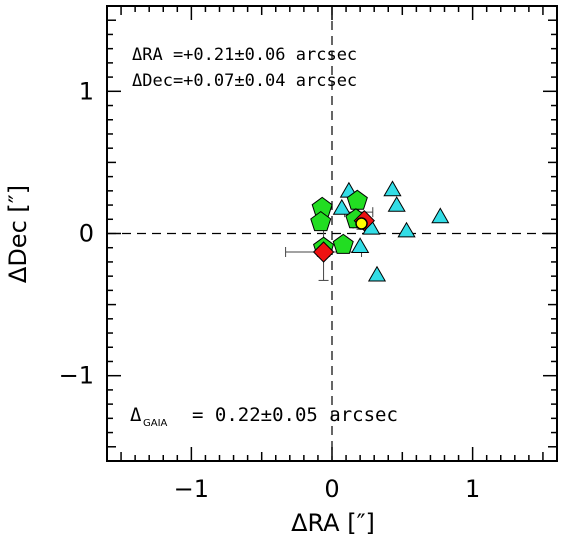 The height and width of the screenshot is (539, 561). What do you see at coordinates (136, 415) in the screenshot?
I see `annotation-gaia-delta: Δ` at bounding box center [136, 415].